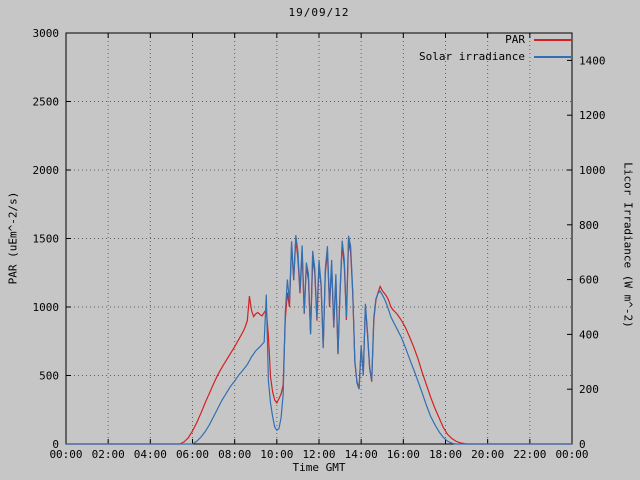 Image resolution: width=640 pixels, height=480 pixels. Describe the element at coordinates (46, 170) in the screenshot. I see `y-tick-label: 2000` at that location.